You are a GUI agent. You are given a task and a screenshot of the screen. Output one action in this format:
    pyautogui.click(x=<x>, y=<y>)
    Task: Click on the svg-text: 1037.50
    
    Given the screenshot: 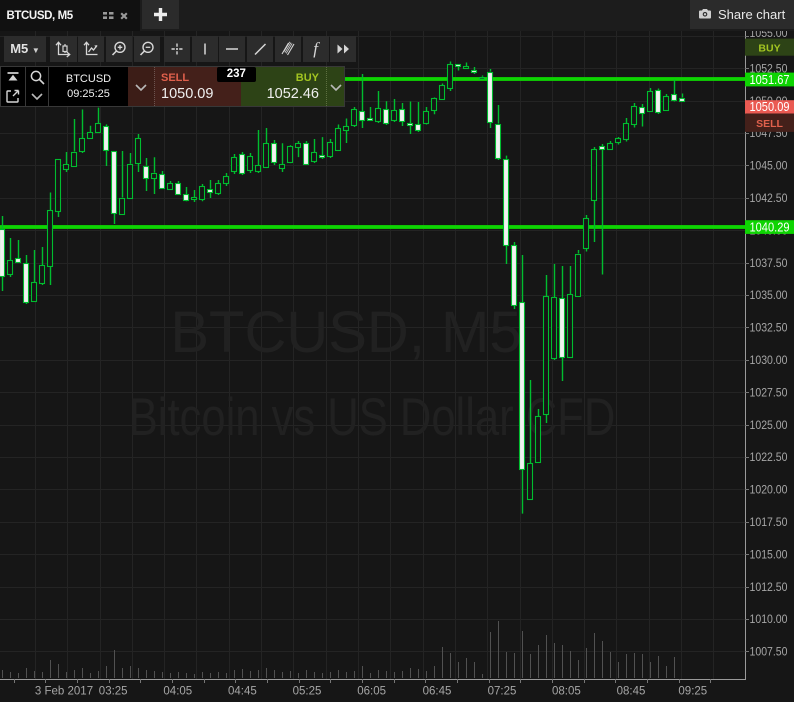 What is the action you would take?
    pyautogui.click(x=769, y=263)
    